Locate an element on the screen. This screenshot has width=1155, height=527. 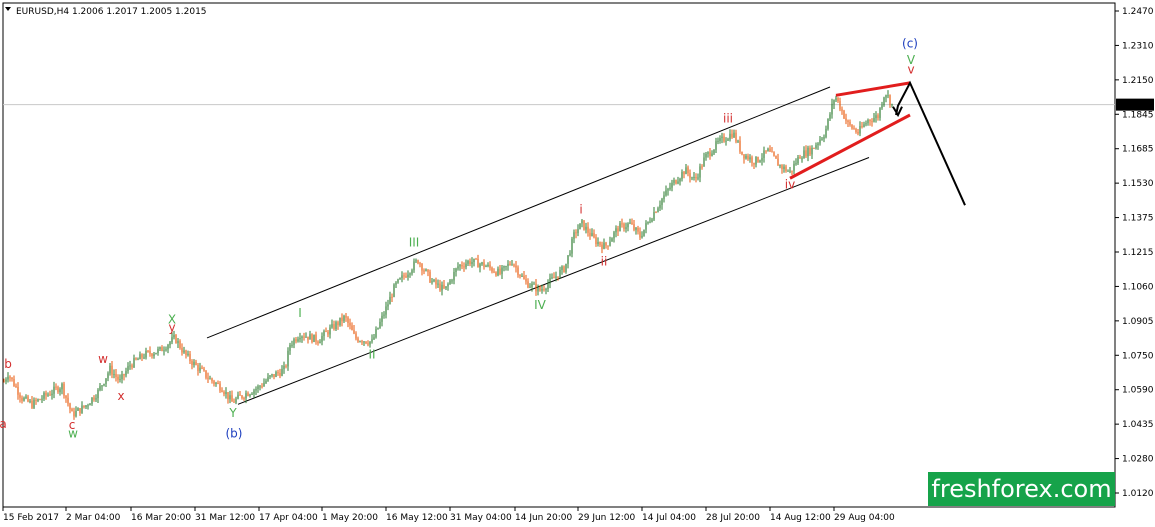
wave-label: iv is located at coordinates (790, 185).